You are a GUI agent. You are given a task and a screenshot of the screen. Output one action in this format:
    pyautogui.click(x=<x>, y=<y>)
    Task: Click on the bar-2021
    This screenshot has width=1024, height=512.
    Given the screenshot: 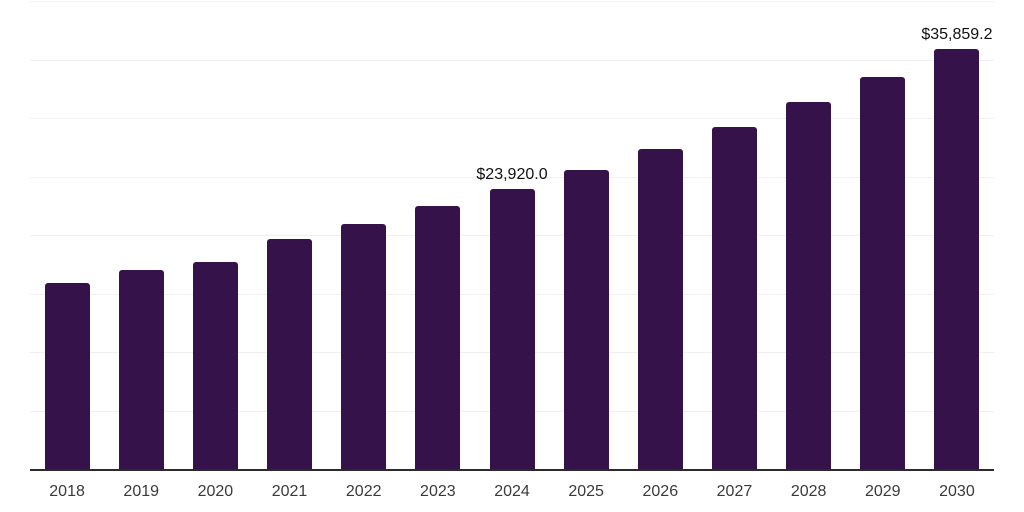 What is the action you would take?
    pyautogui.click(x=290, y=353)
    